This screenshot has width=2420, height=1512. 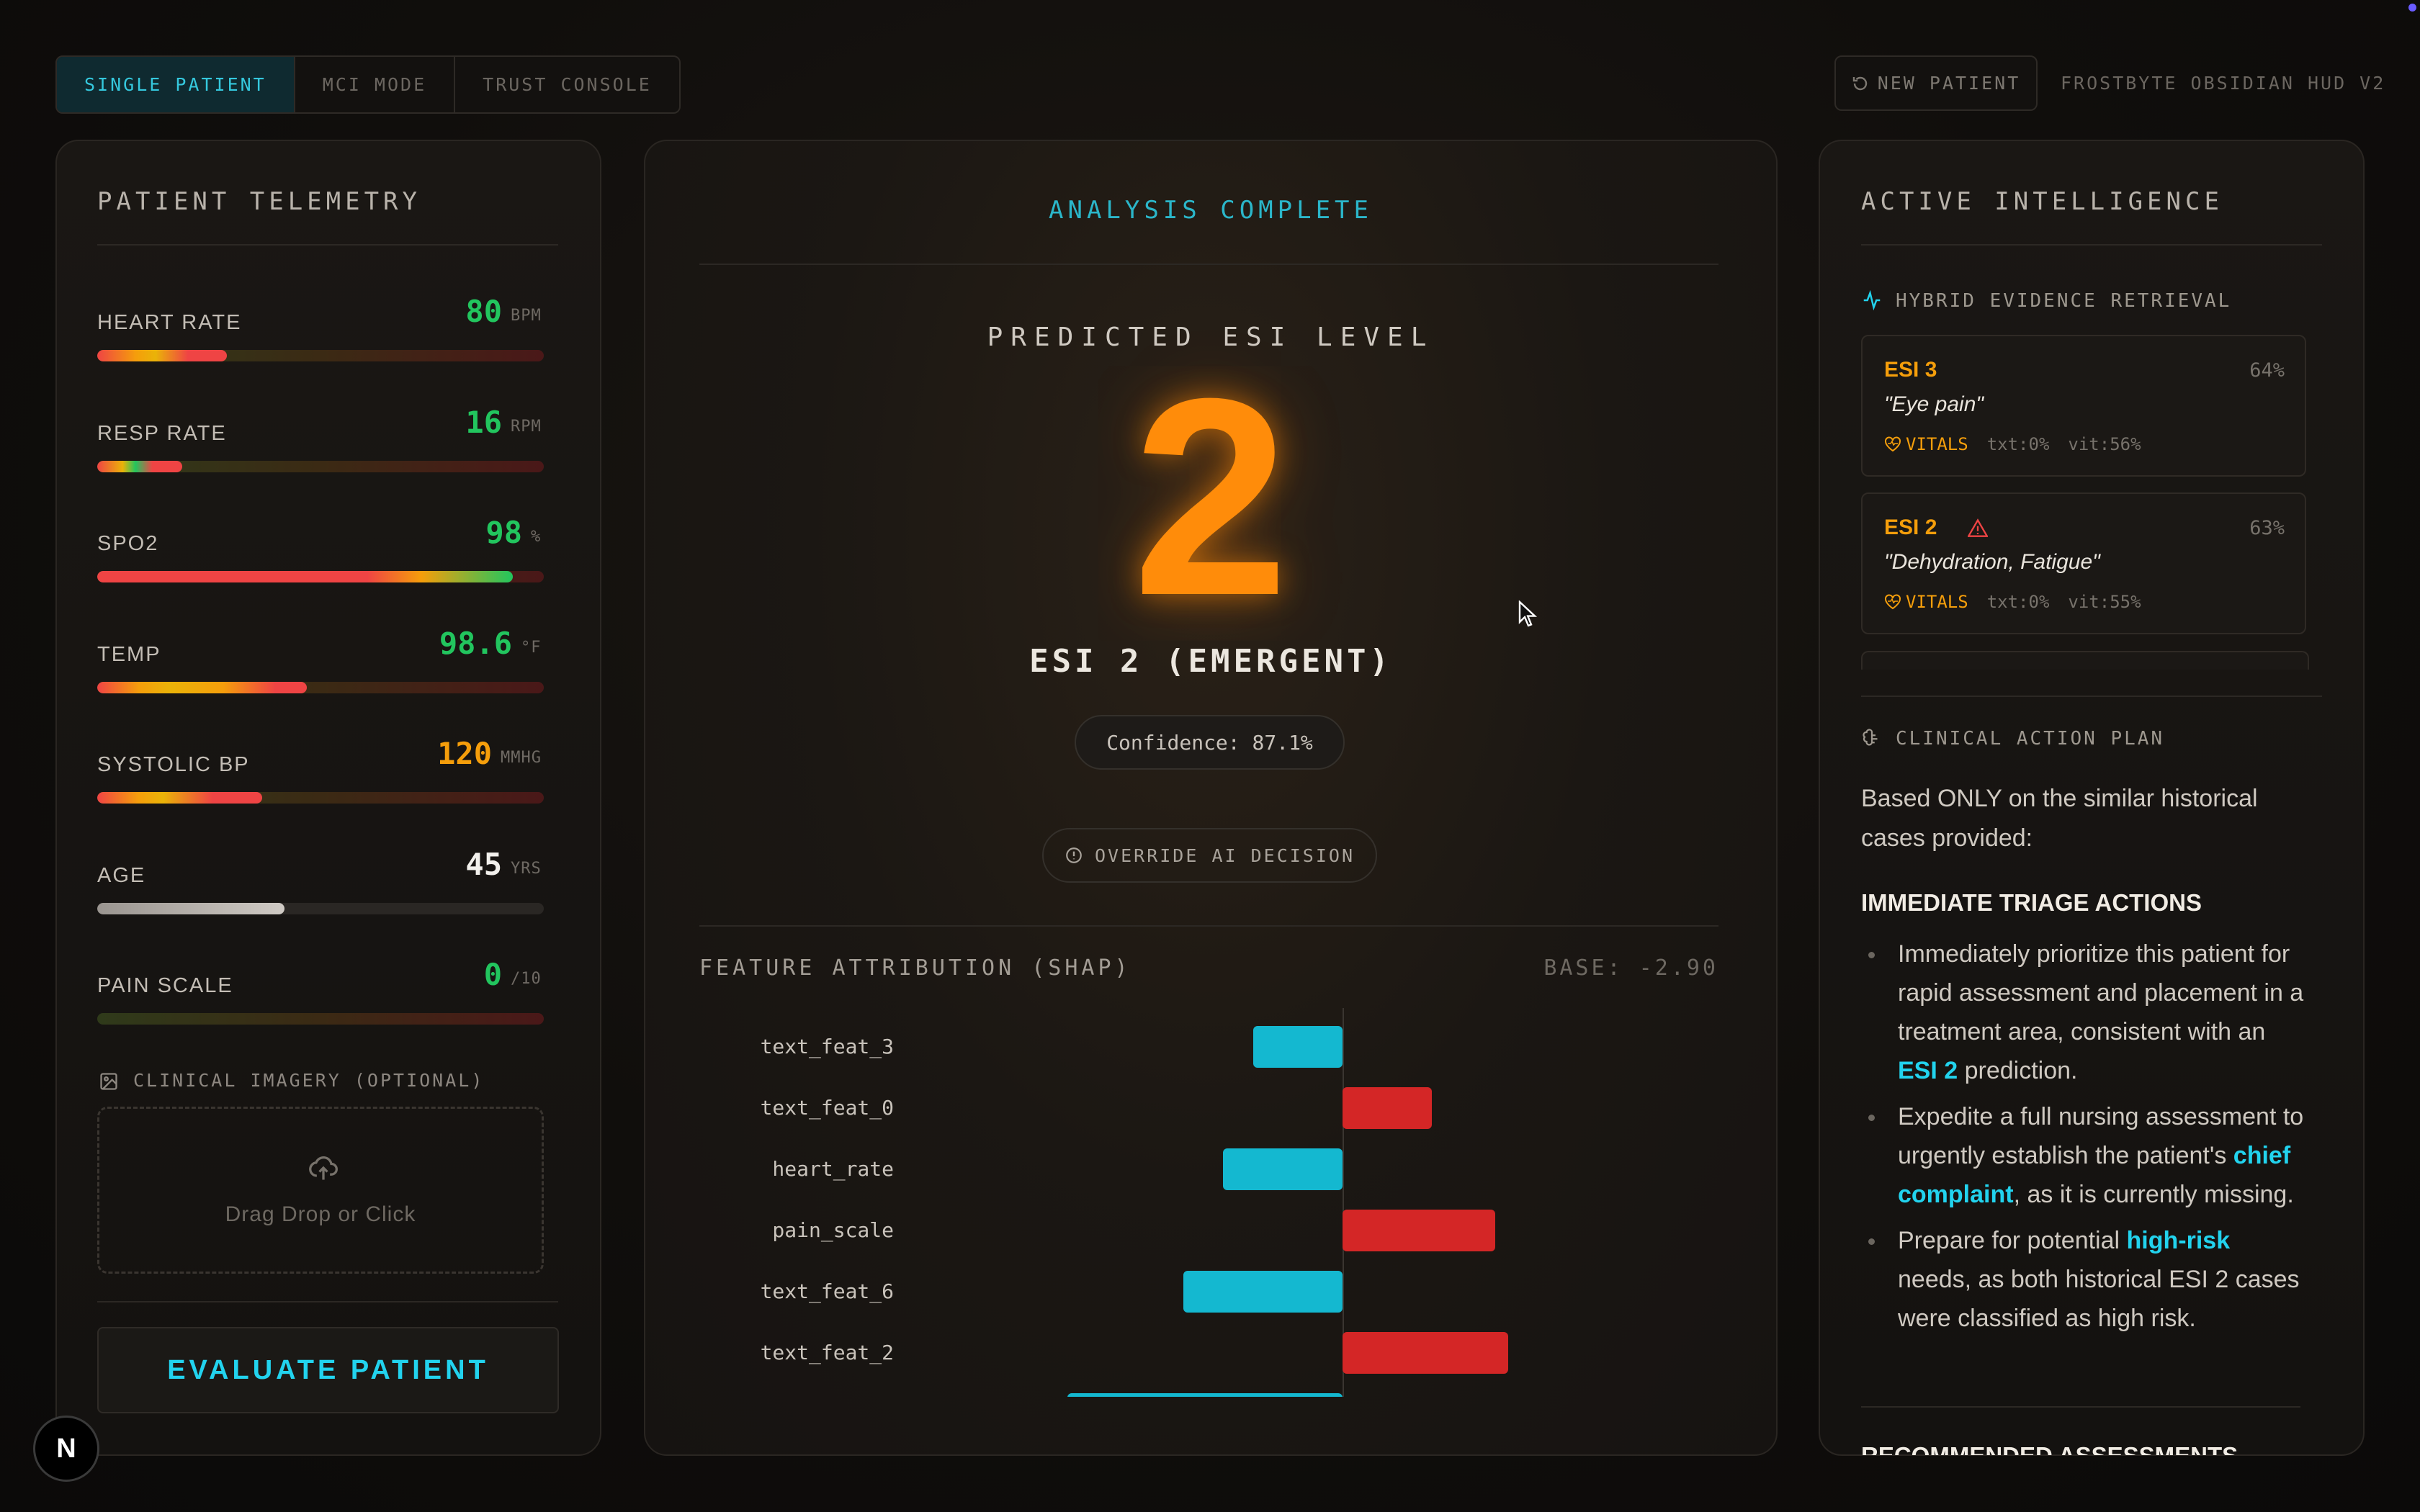 What do you see at coordinates (2104, 444) in the screenshot?
I see `vitals-score: vit:56%` at bounding box center [2104, 444].